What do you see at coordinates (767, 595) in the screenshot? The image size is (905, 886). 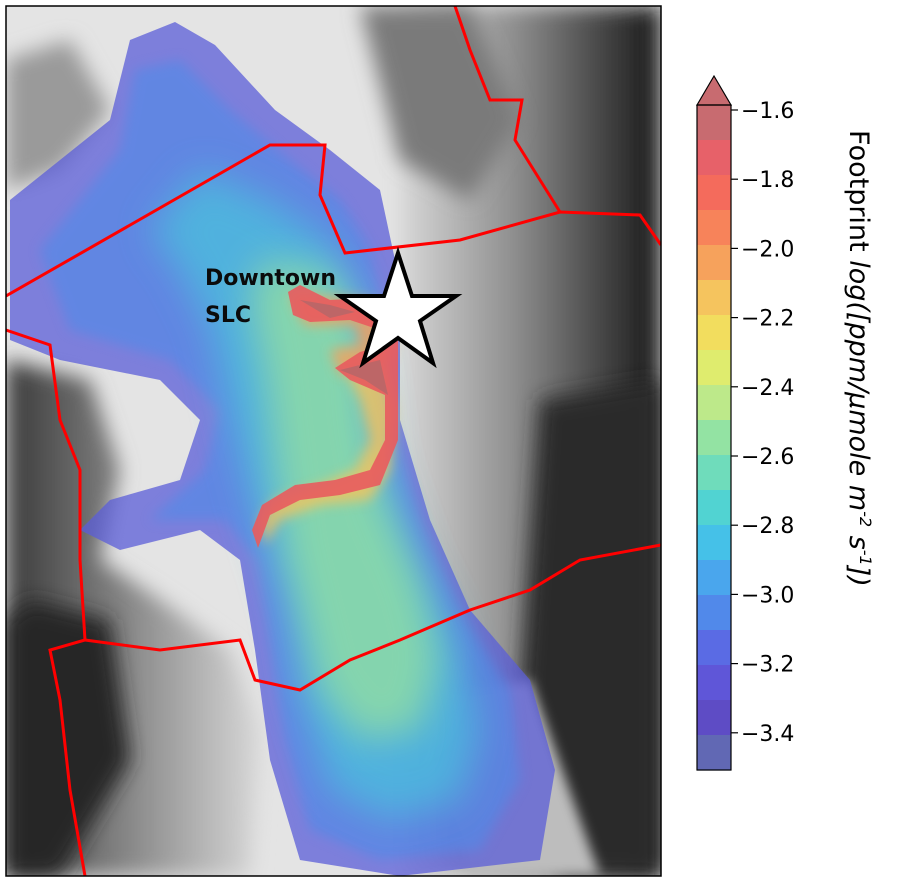 I see `colorbar-tick-label: −3.0` at bounding box center [767, 595].